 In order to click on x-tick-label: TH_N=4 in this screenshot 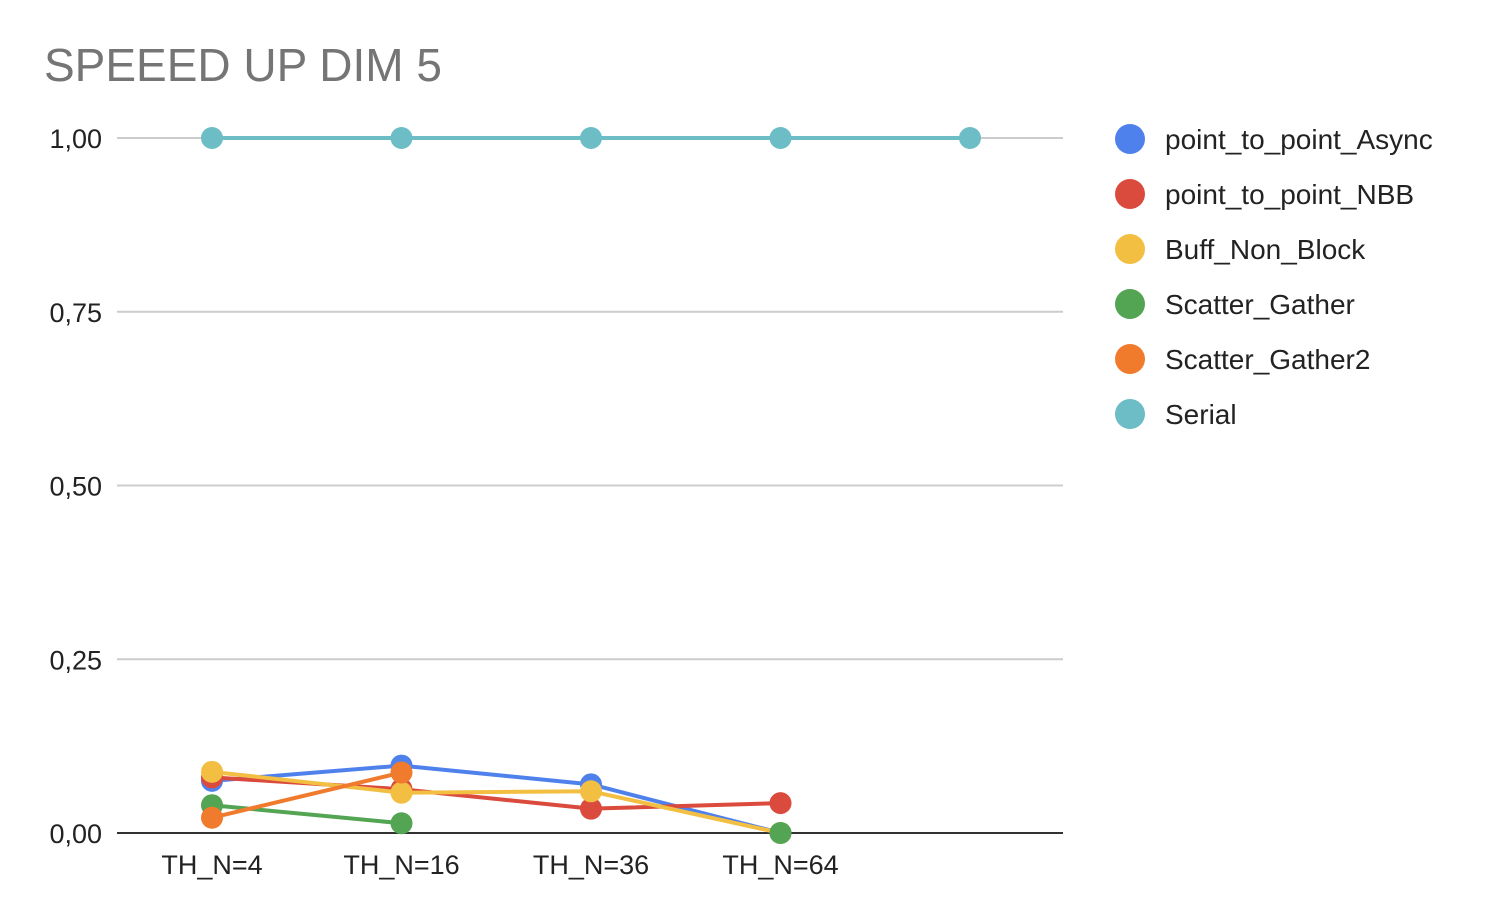, I will do `click(211, 865)`.